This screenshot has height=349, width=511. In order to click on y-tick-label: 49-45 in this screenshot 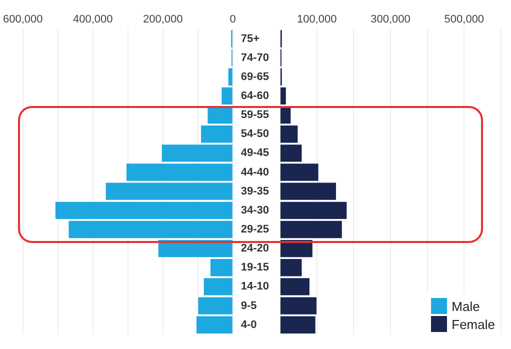, I will do `click(255, 153)`.